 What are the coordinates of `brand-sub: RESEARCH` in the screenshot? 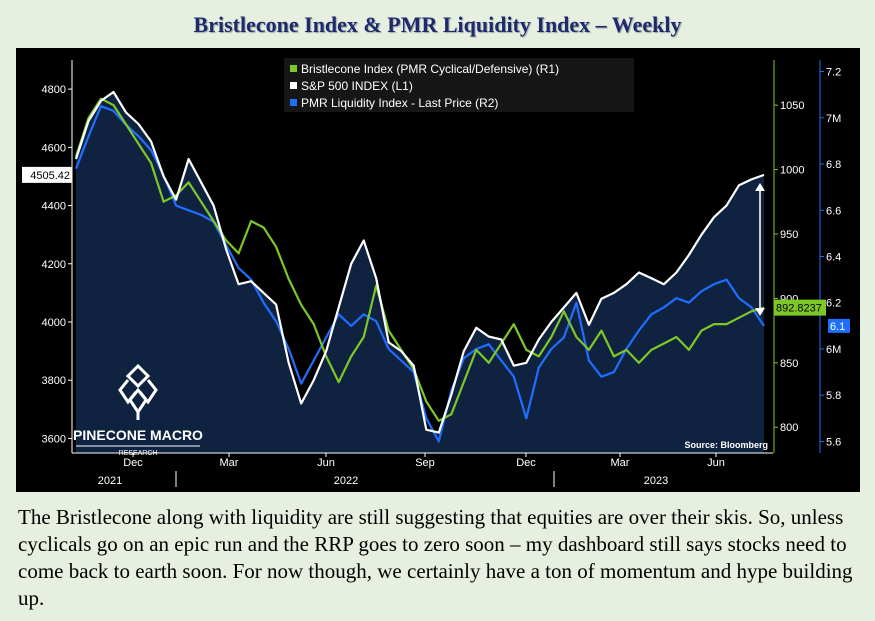 It's located at (138, 453).